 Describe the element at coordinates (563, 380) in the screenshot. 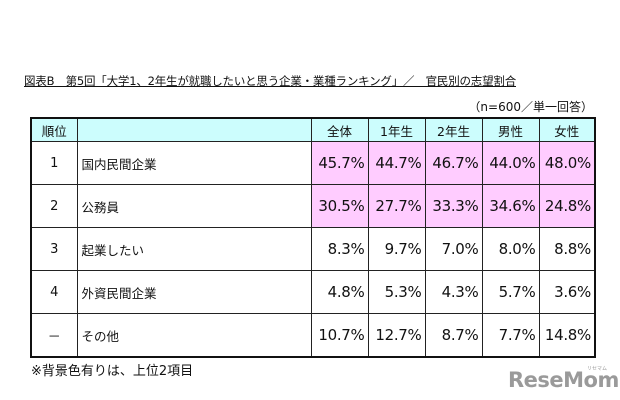

I see `resemom-logo: ReseMom` at that location.